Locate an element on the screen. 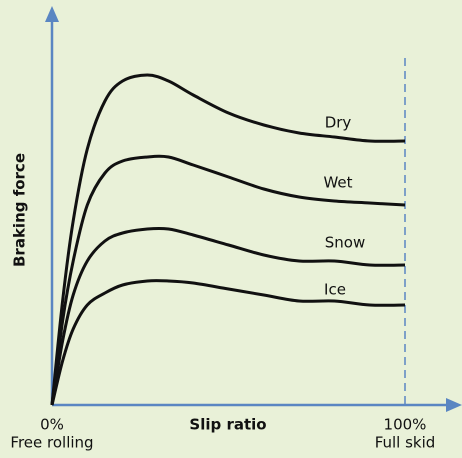 The image size is (462, 458). series-label: Dry is located at coordinates (338, 123).